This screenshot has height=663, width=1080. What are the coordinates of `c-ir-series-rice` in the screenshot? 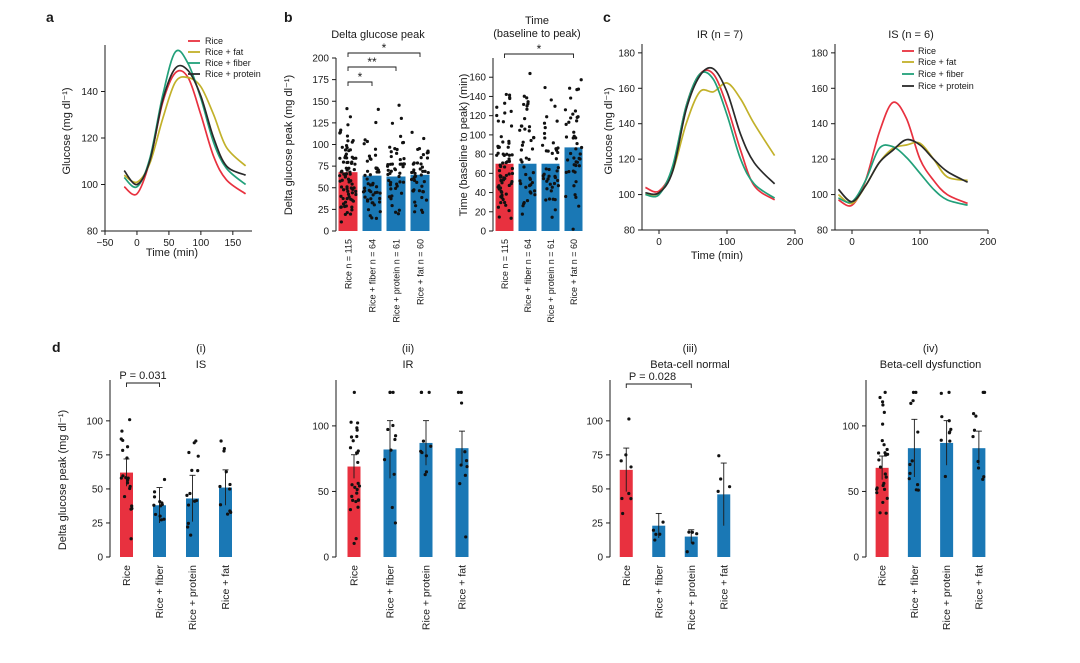 It's located at (710, 135).